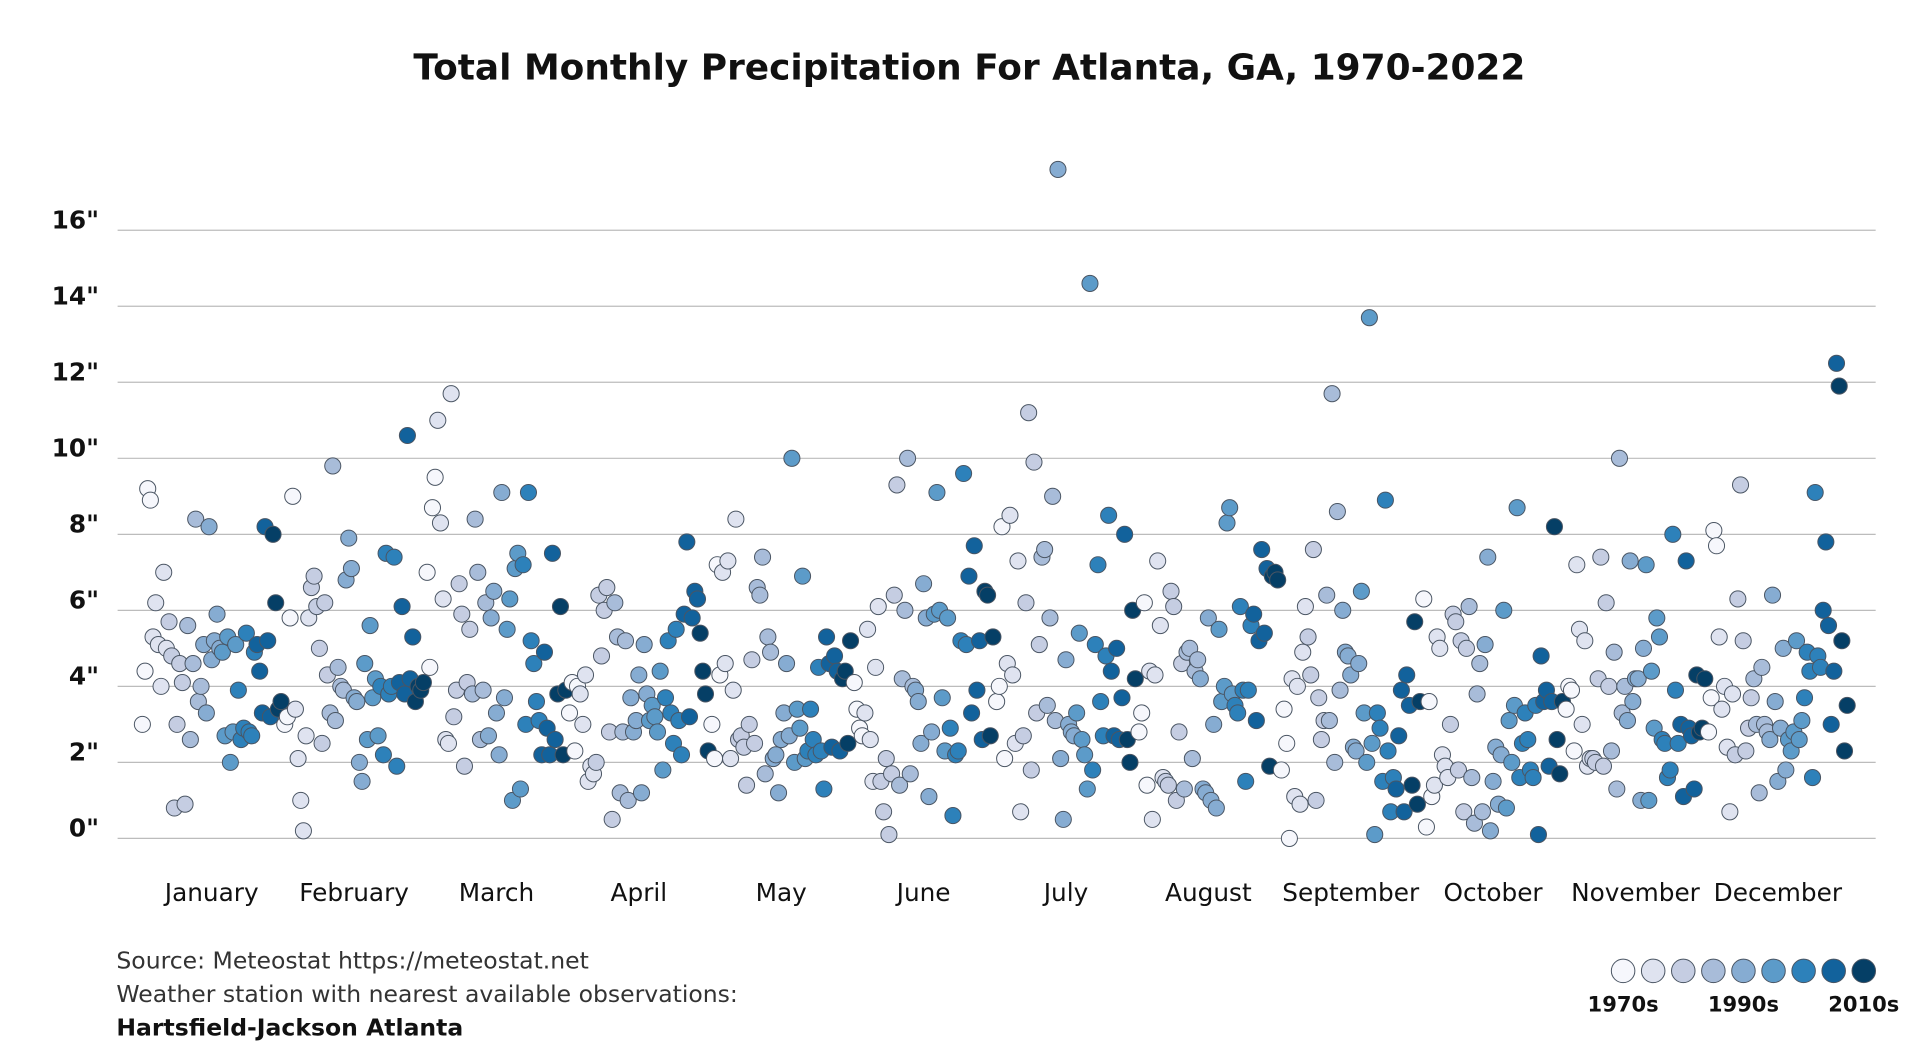 The width and height of the screenshot is (1919, 1059). I want to click on x-tick-label: September, so click(1351, 892).